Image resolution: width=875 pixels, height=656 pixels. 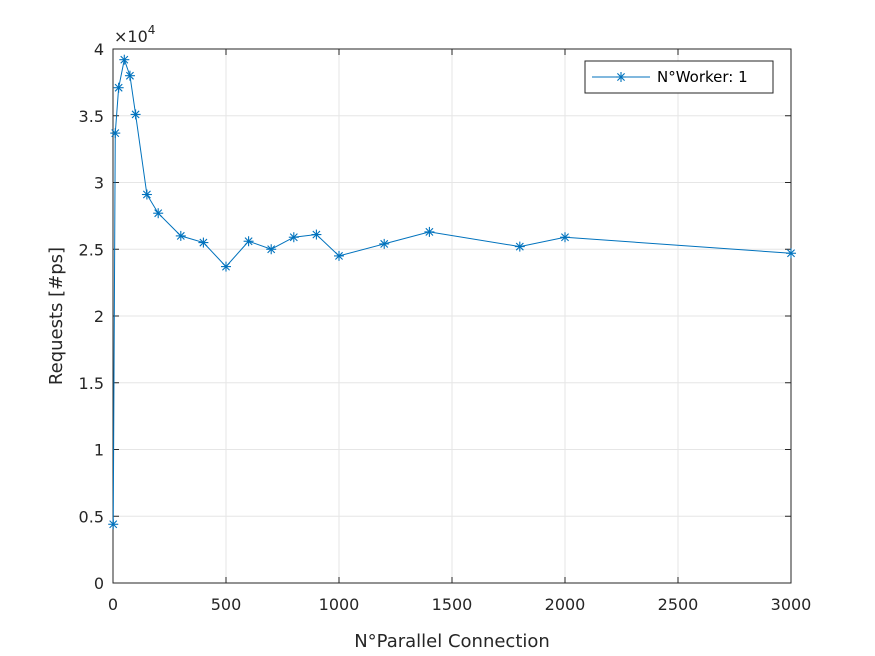 What do you see at coordinates (452, 641) in the screenshot?
I see `x-axis-label: N°Parallel Connection` at bounding box center [452, 641].